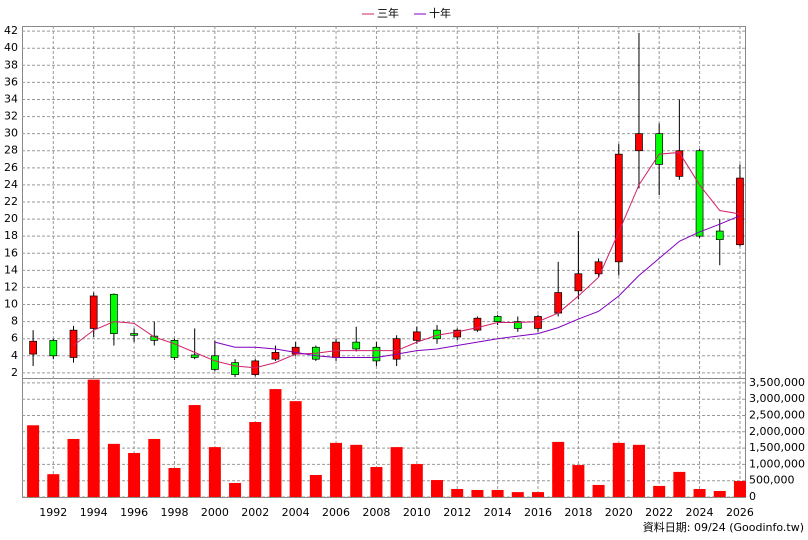  What do you see at coordinates (11, 218) in the screenshot?
I see `y-tick-label: 20` at bounding box center [11, 218].